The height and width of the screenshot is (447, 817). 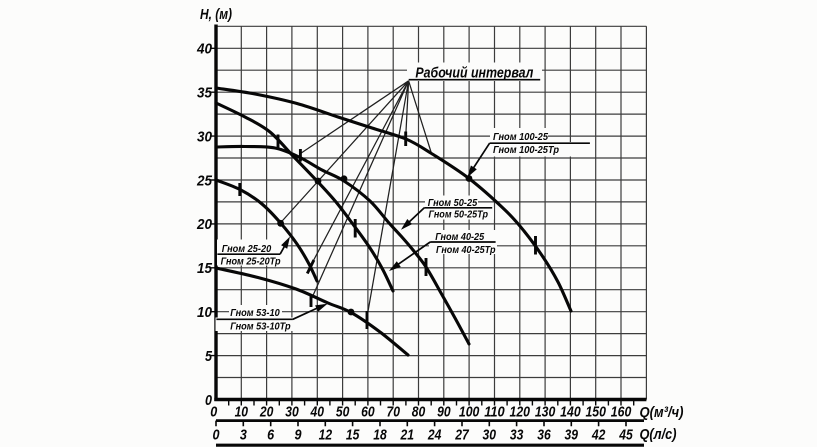 I want to click on svg-text: Гном 100-25, so click(x=520, y=137).